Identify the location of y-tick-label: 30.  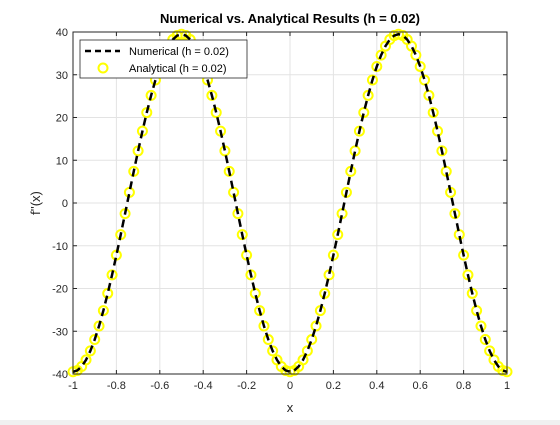
(62, 76).